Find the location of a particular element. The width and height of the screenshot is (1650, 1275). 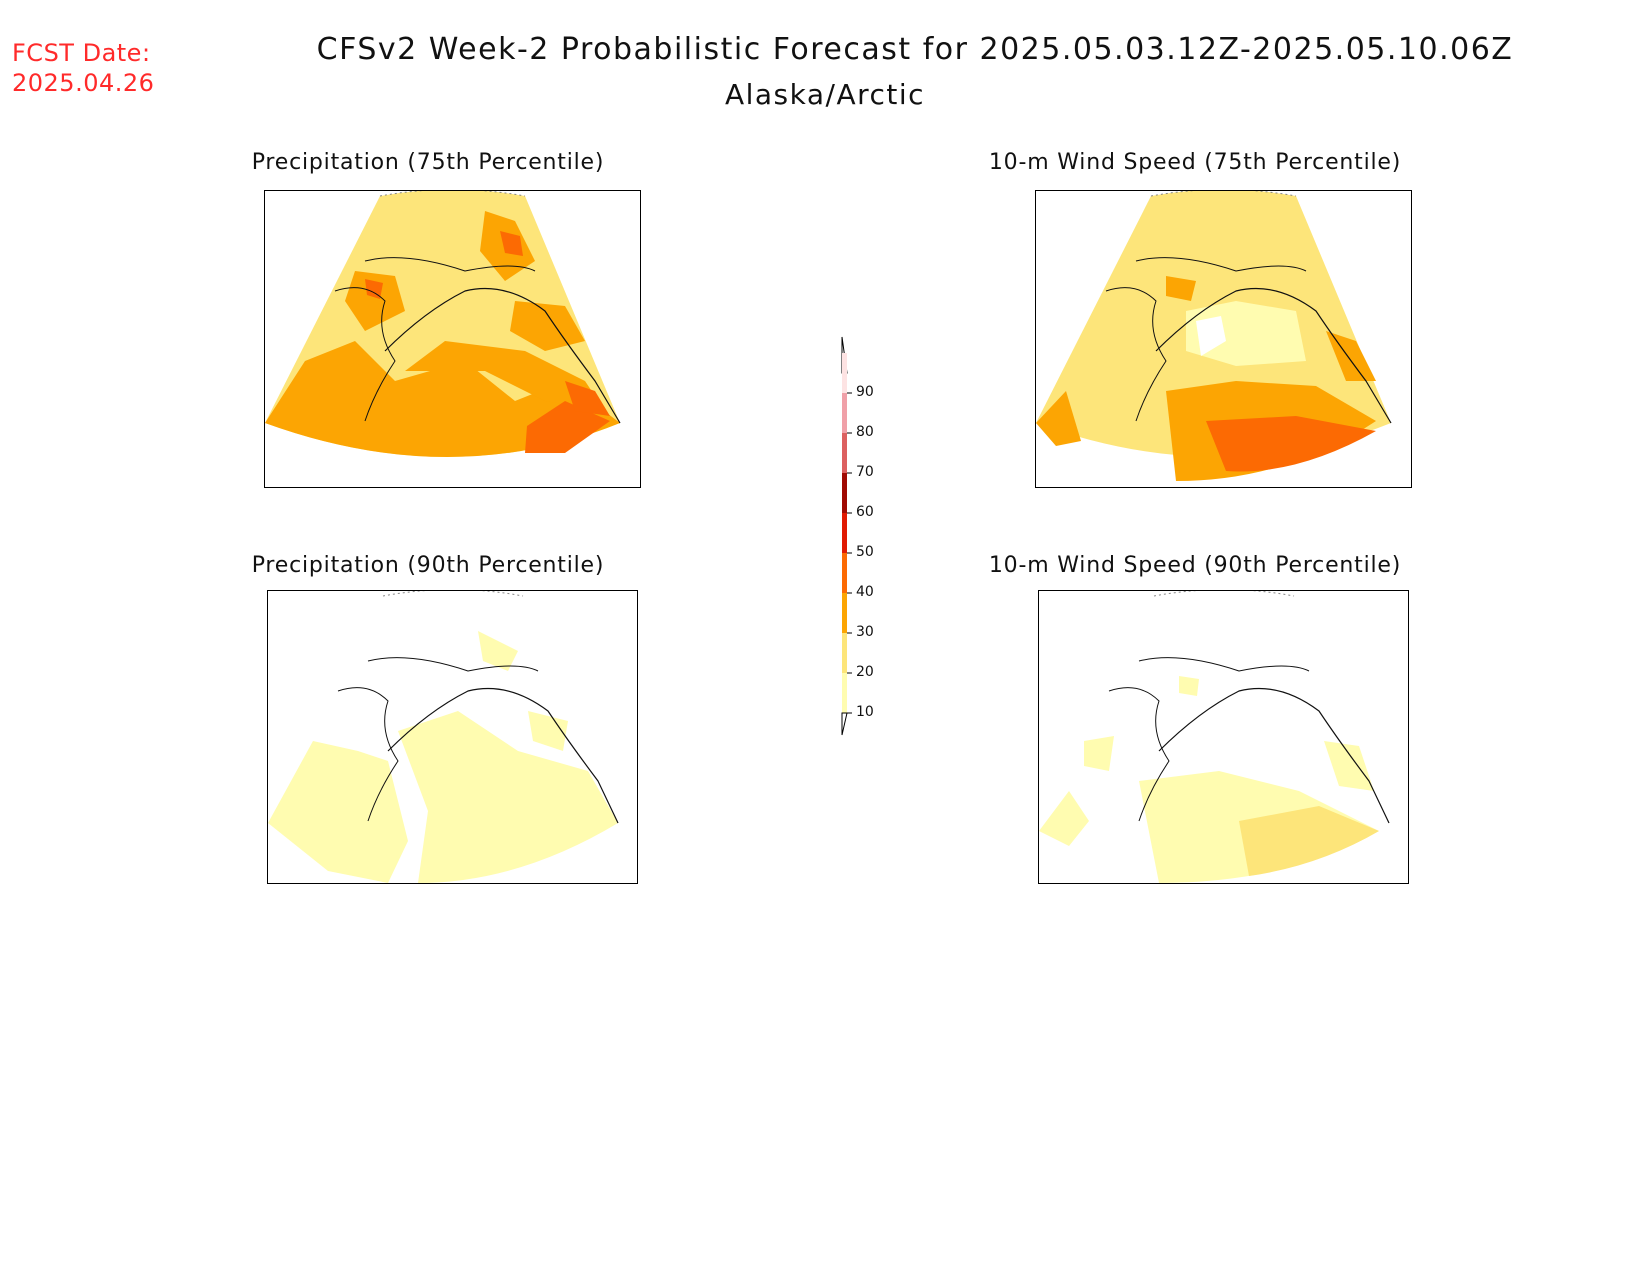

map-svg-precip90 is located at coordinates (443, 737).